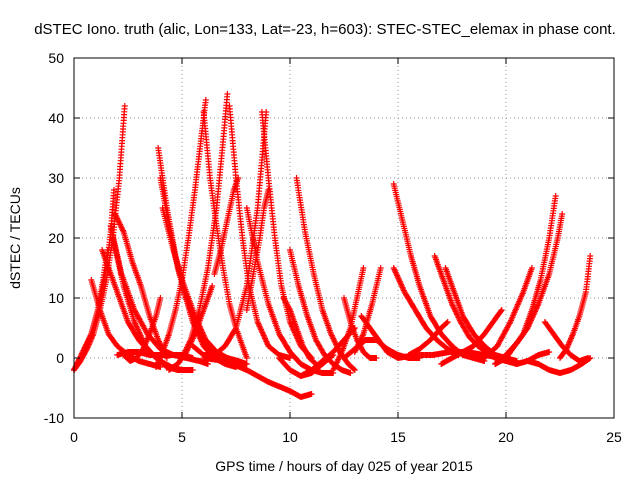 Image resolution: width=640 pixels, height=480 pixels. What do you see at coordinates (56, 298) in the screenshot?
I see `y-tick-label: 10` at bounding box center [56, 298].